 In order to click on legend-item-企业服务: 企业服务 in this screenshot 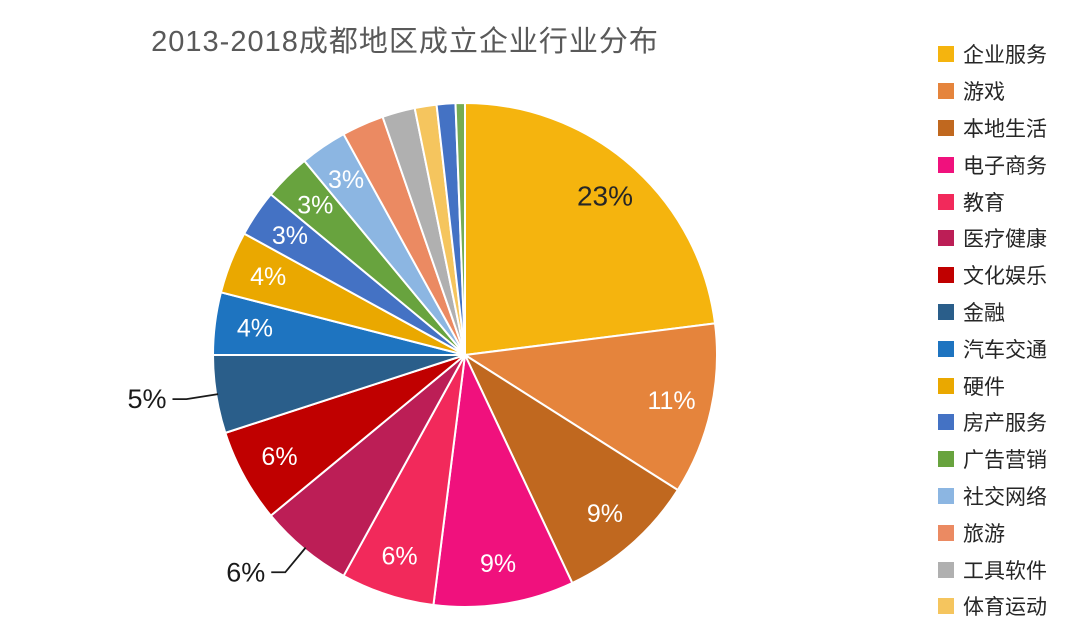, I will do `click(992, 54)`.